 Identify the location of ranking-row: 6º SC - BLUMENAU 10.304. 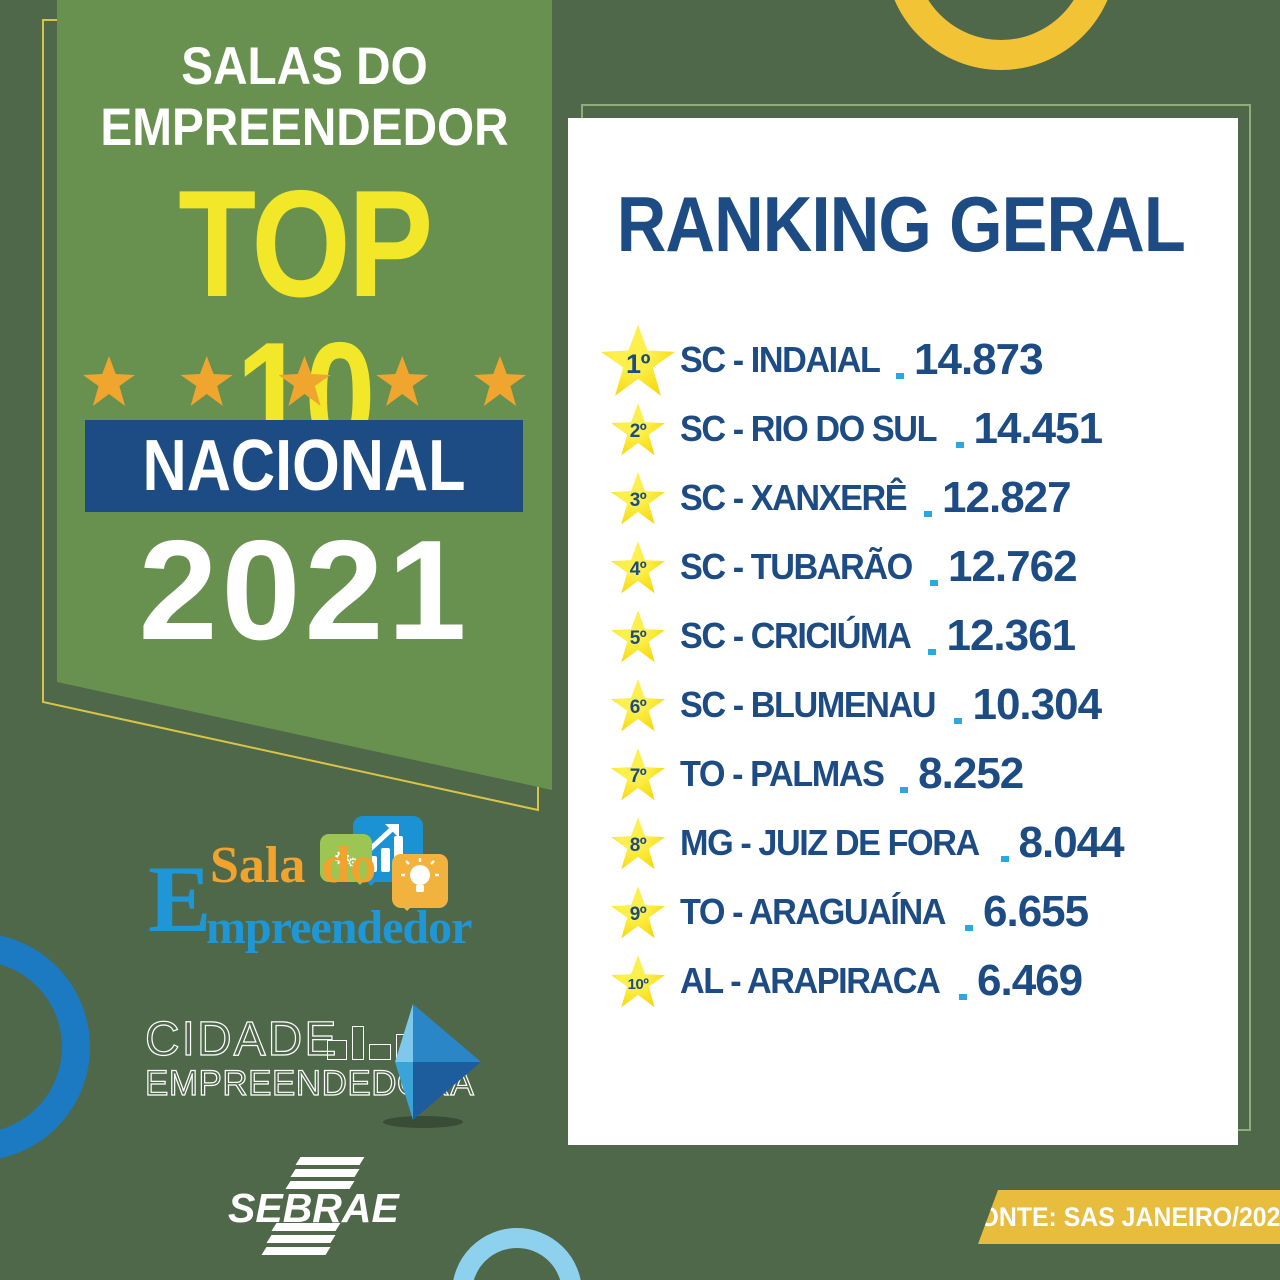
(900, 705).